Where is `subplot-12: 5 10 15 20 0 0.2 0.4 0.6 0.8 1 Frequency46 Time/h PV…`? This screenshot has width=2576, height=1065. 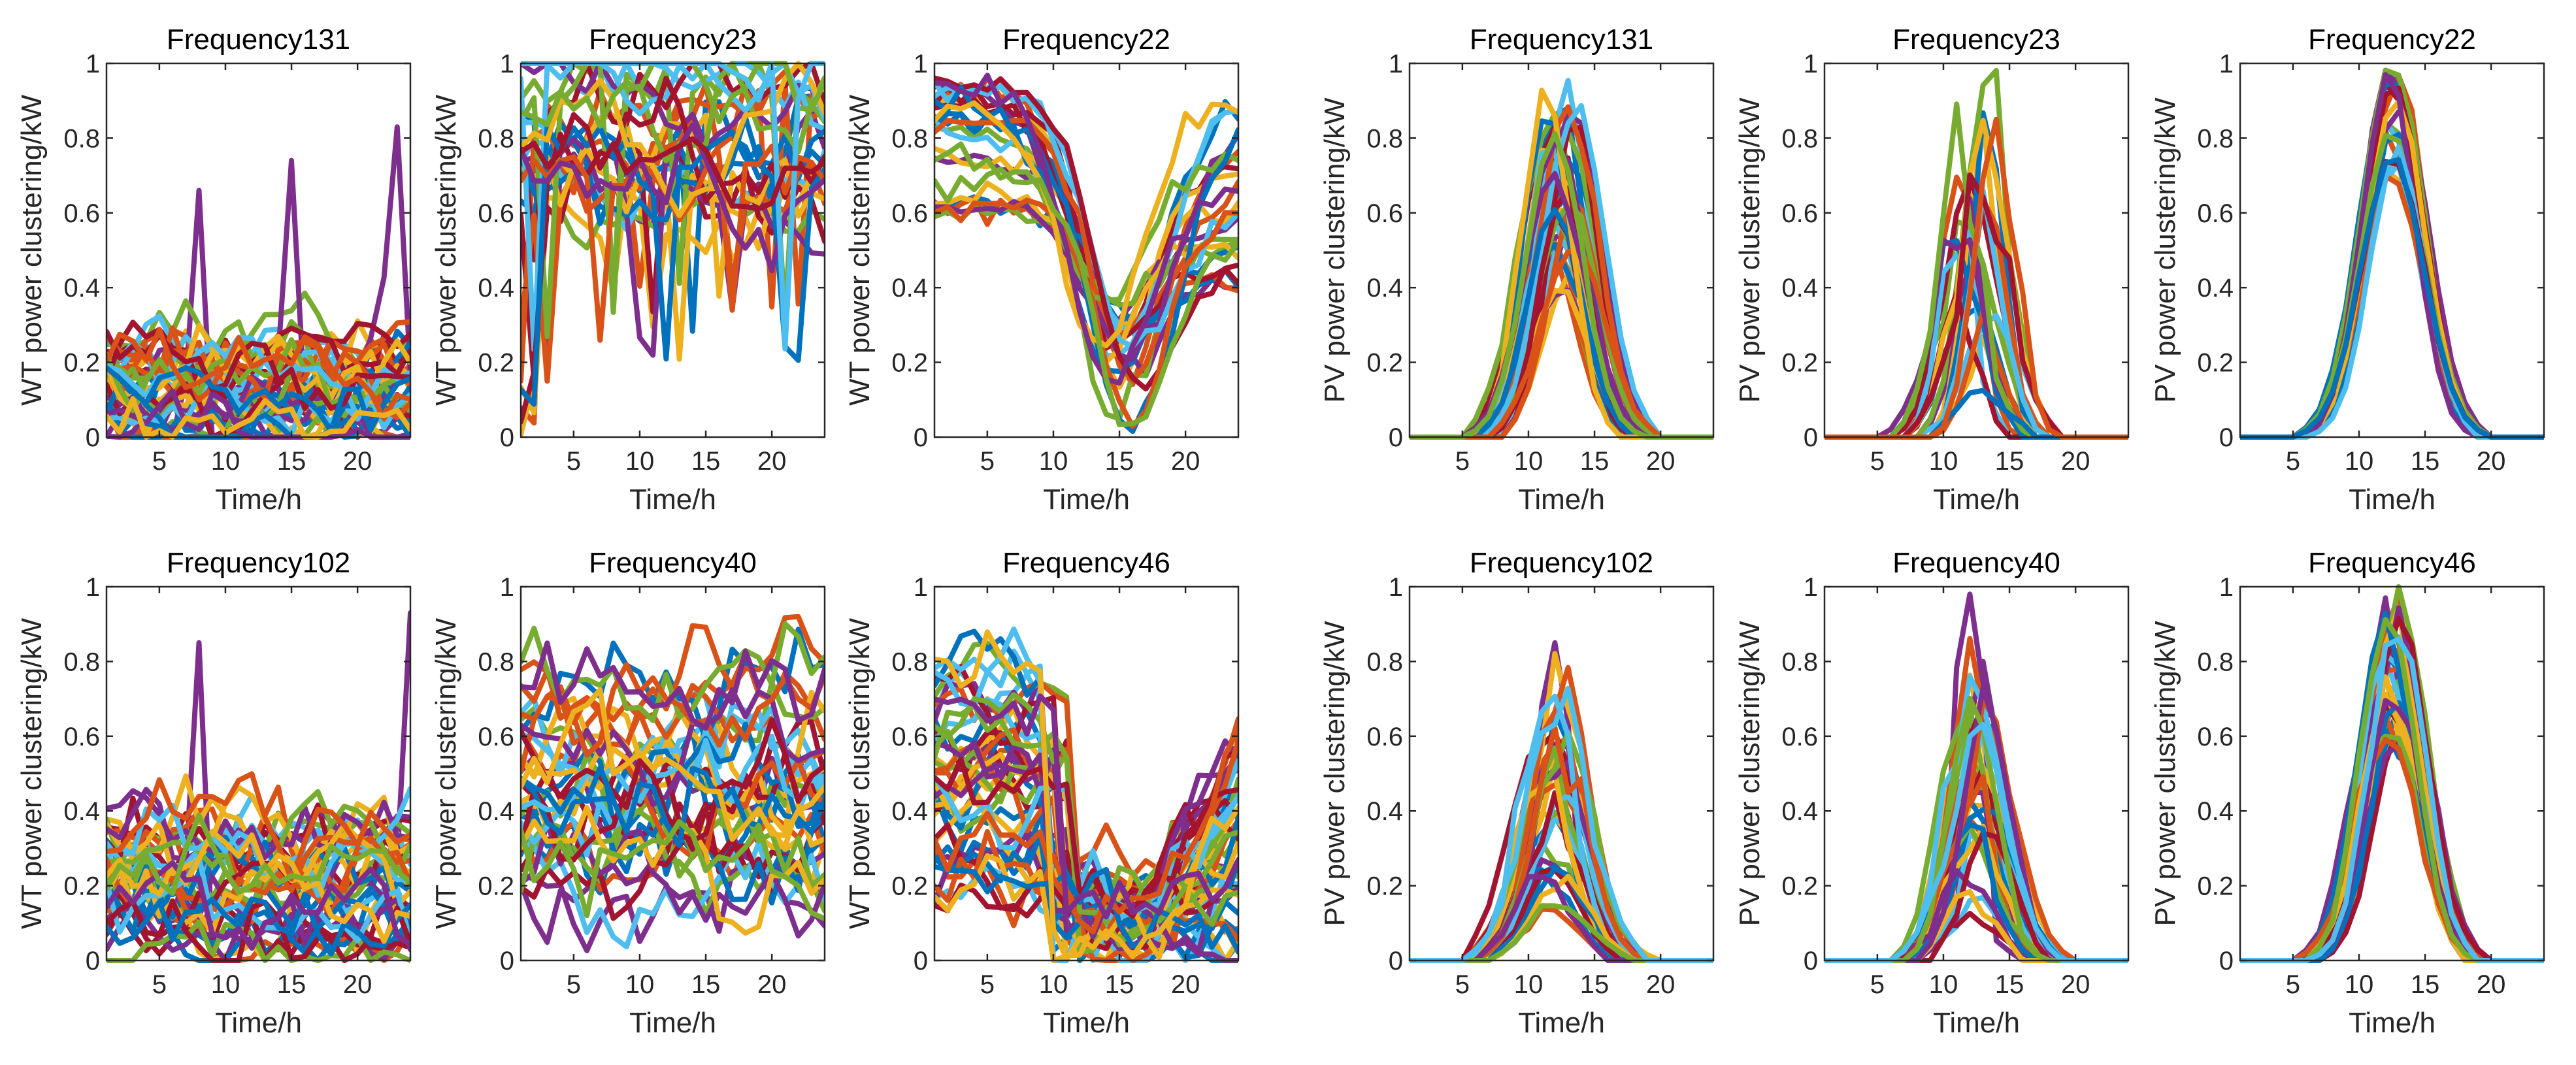
subplot-12: 5 10 15 20 0 0.2 0.4 0.6 0.8 1 Frequency46 Time/h PV… is located at coordinates (2347, 793).